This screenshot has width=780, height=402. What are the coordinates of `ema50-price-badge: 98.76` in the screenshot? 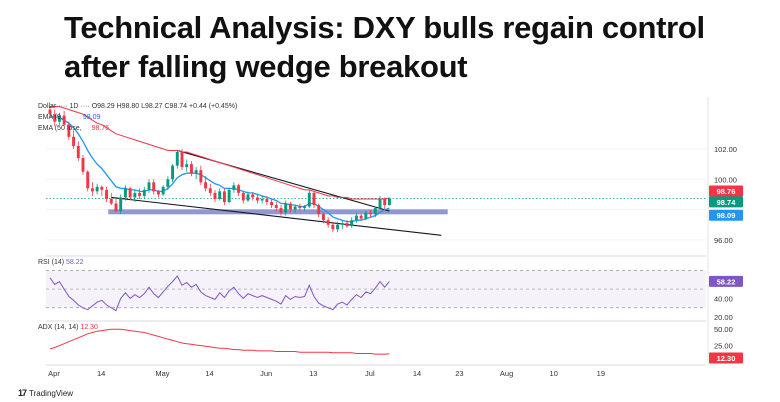 It's located at (726, 191).